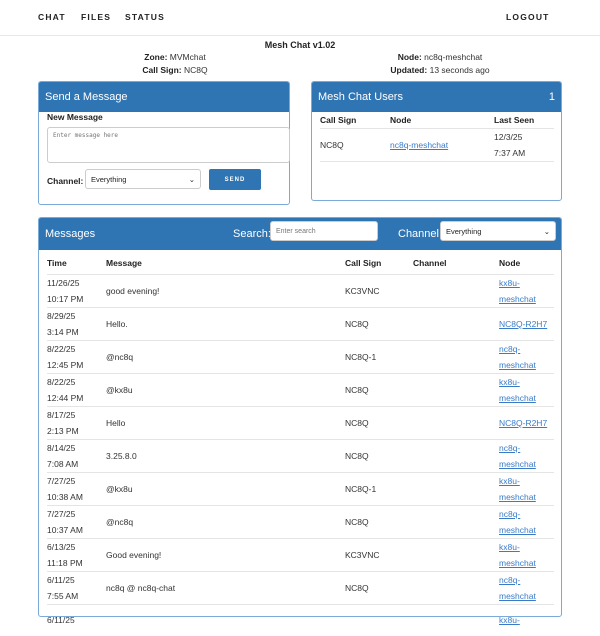 This screenshot has width=600, height=636. I want to click on callsign-value: NC8Q, so click(195, 70).